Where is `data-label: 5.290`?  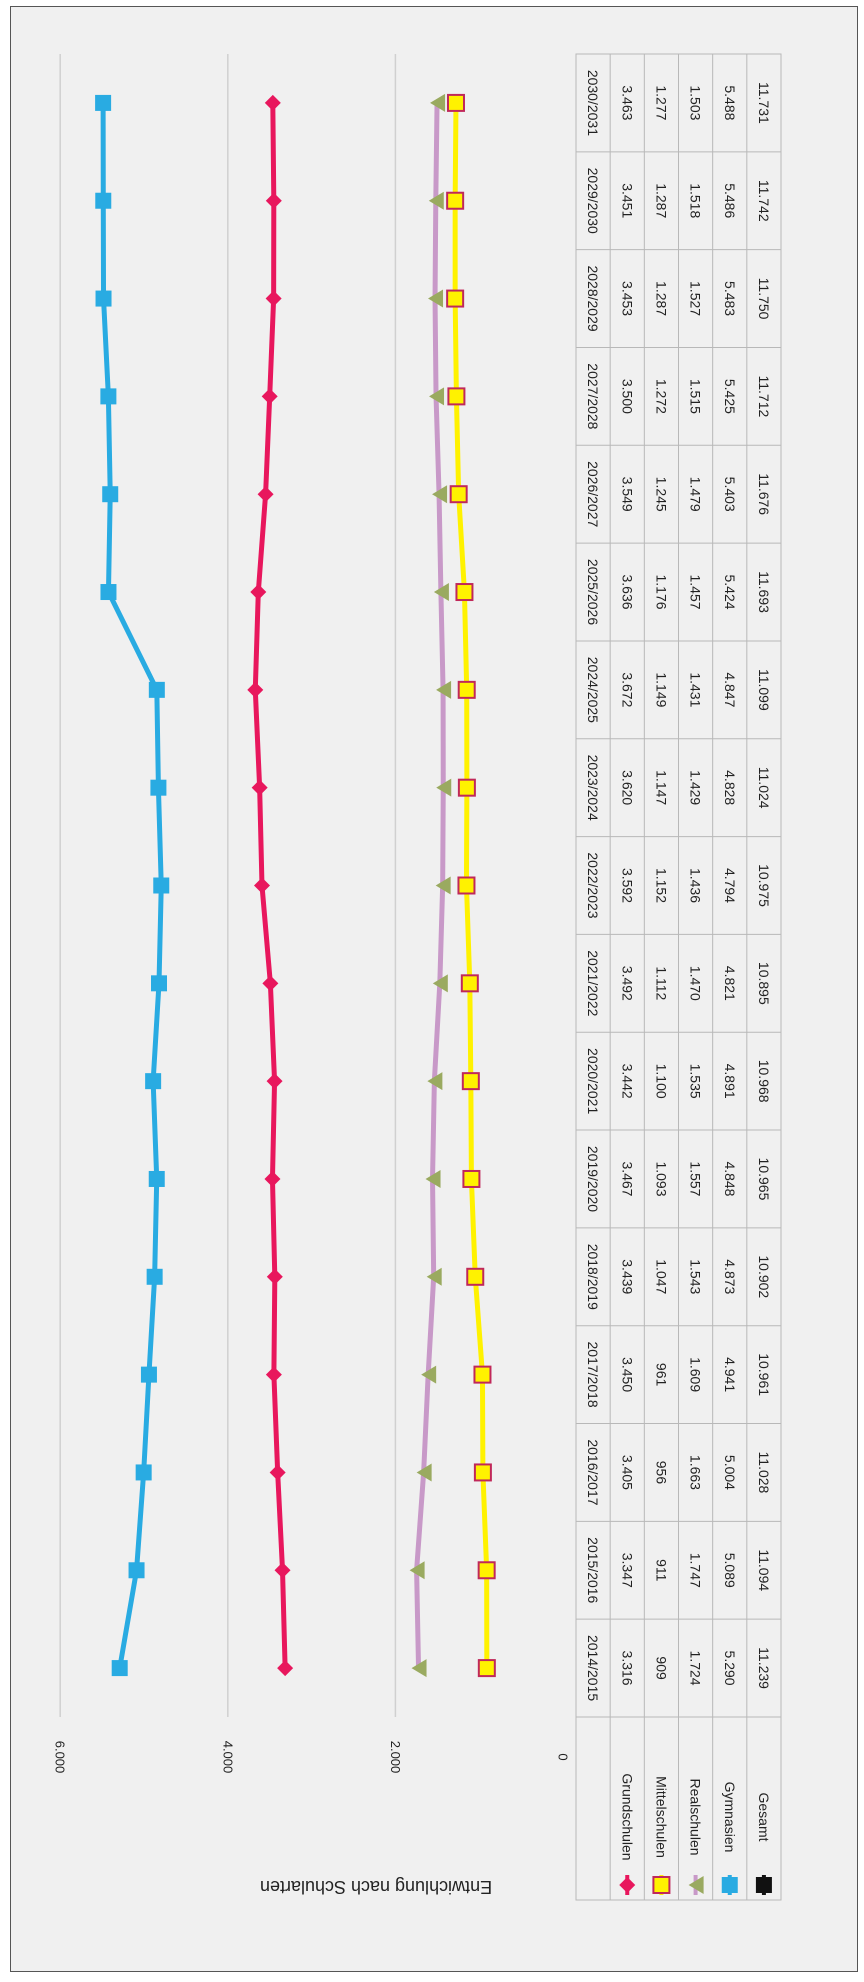 data-label: 5.290 is located at coordinates (730, 1668).